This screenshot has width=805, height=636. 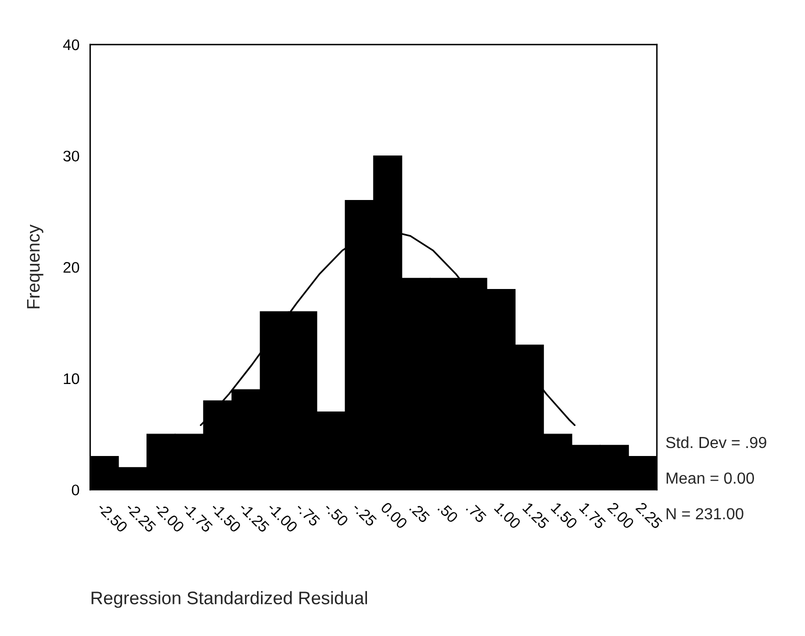 I want to click on y-axis-title: Frequency, so click(x=35, y=266).